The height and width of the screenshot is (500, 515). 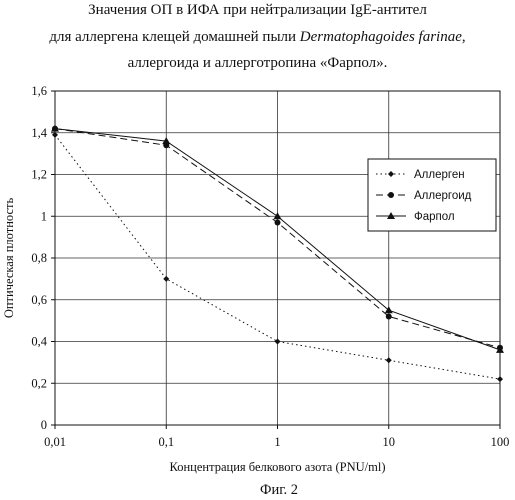 I want to click on figure-caption: Фиг. 2, so click(x=279, y=490).